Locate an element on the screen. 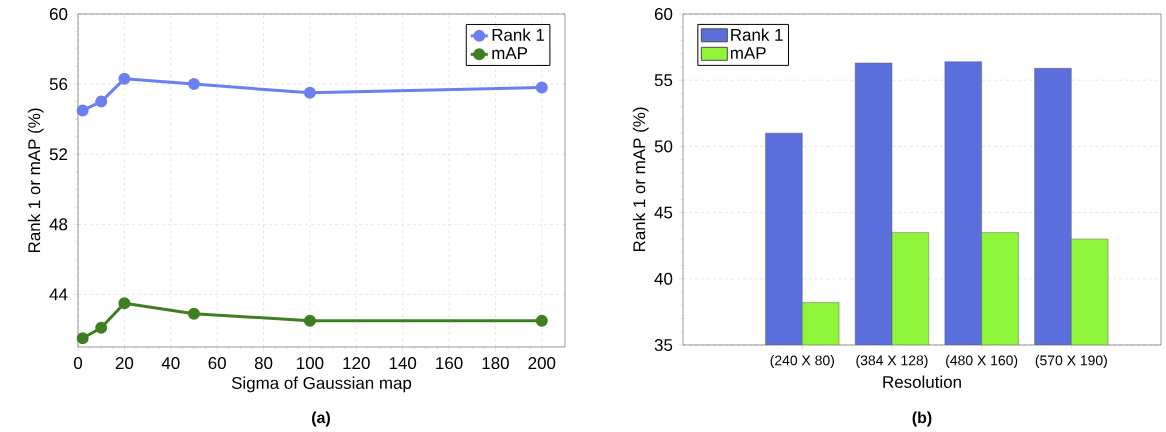 Image resolution: width=1166 pixels, height=432 pixels. x-tick-label: 20 is located at coordinates (124, 363).